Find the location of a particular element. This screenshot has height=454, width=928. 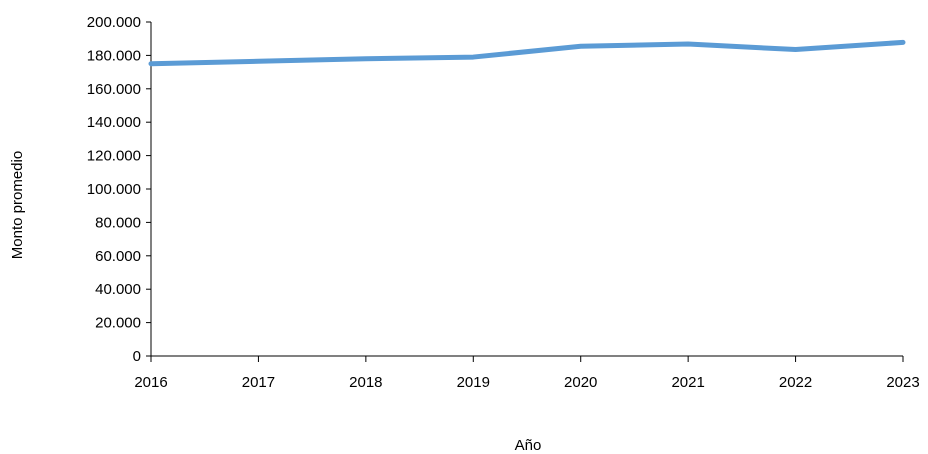

x-tick-label: 2020 is located at coordinates (580, 382).